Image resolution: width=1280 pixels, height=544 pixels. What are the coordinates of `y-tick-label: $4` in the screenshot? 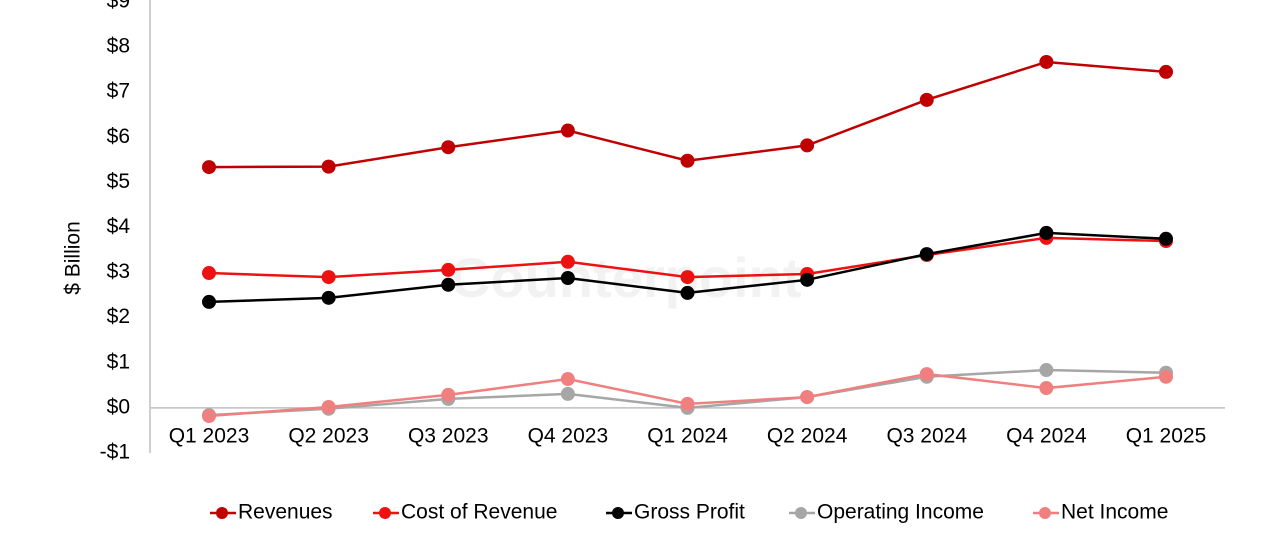 It's located at (119, 226).